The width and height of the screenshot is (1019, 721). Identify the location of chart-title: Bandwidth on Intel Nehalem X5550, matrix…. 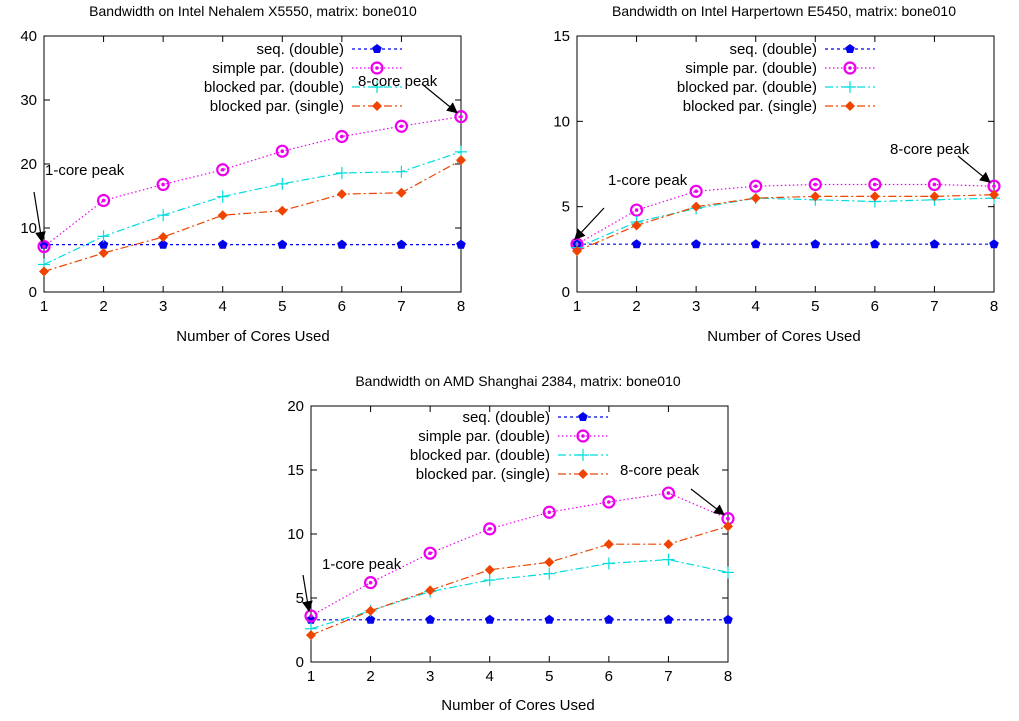
(253, 11).